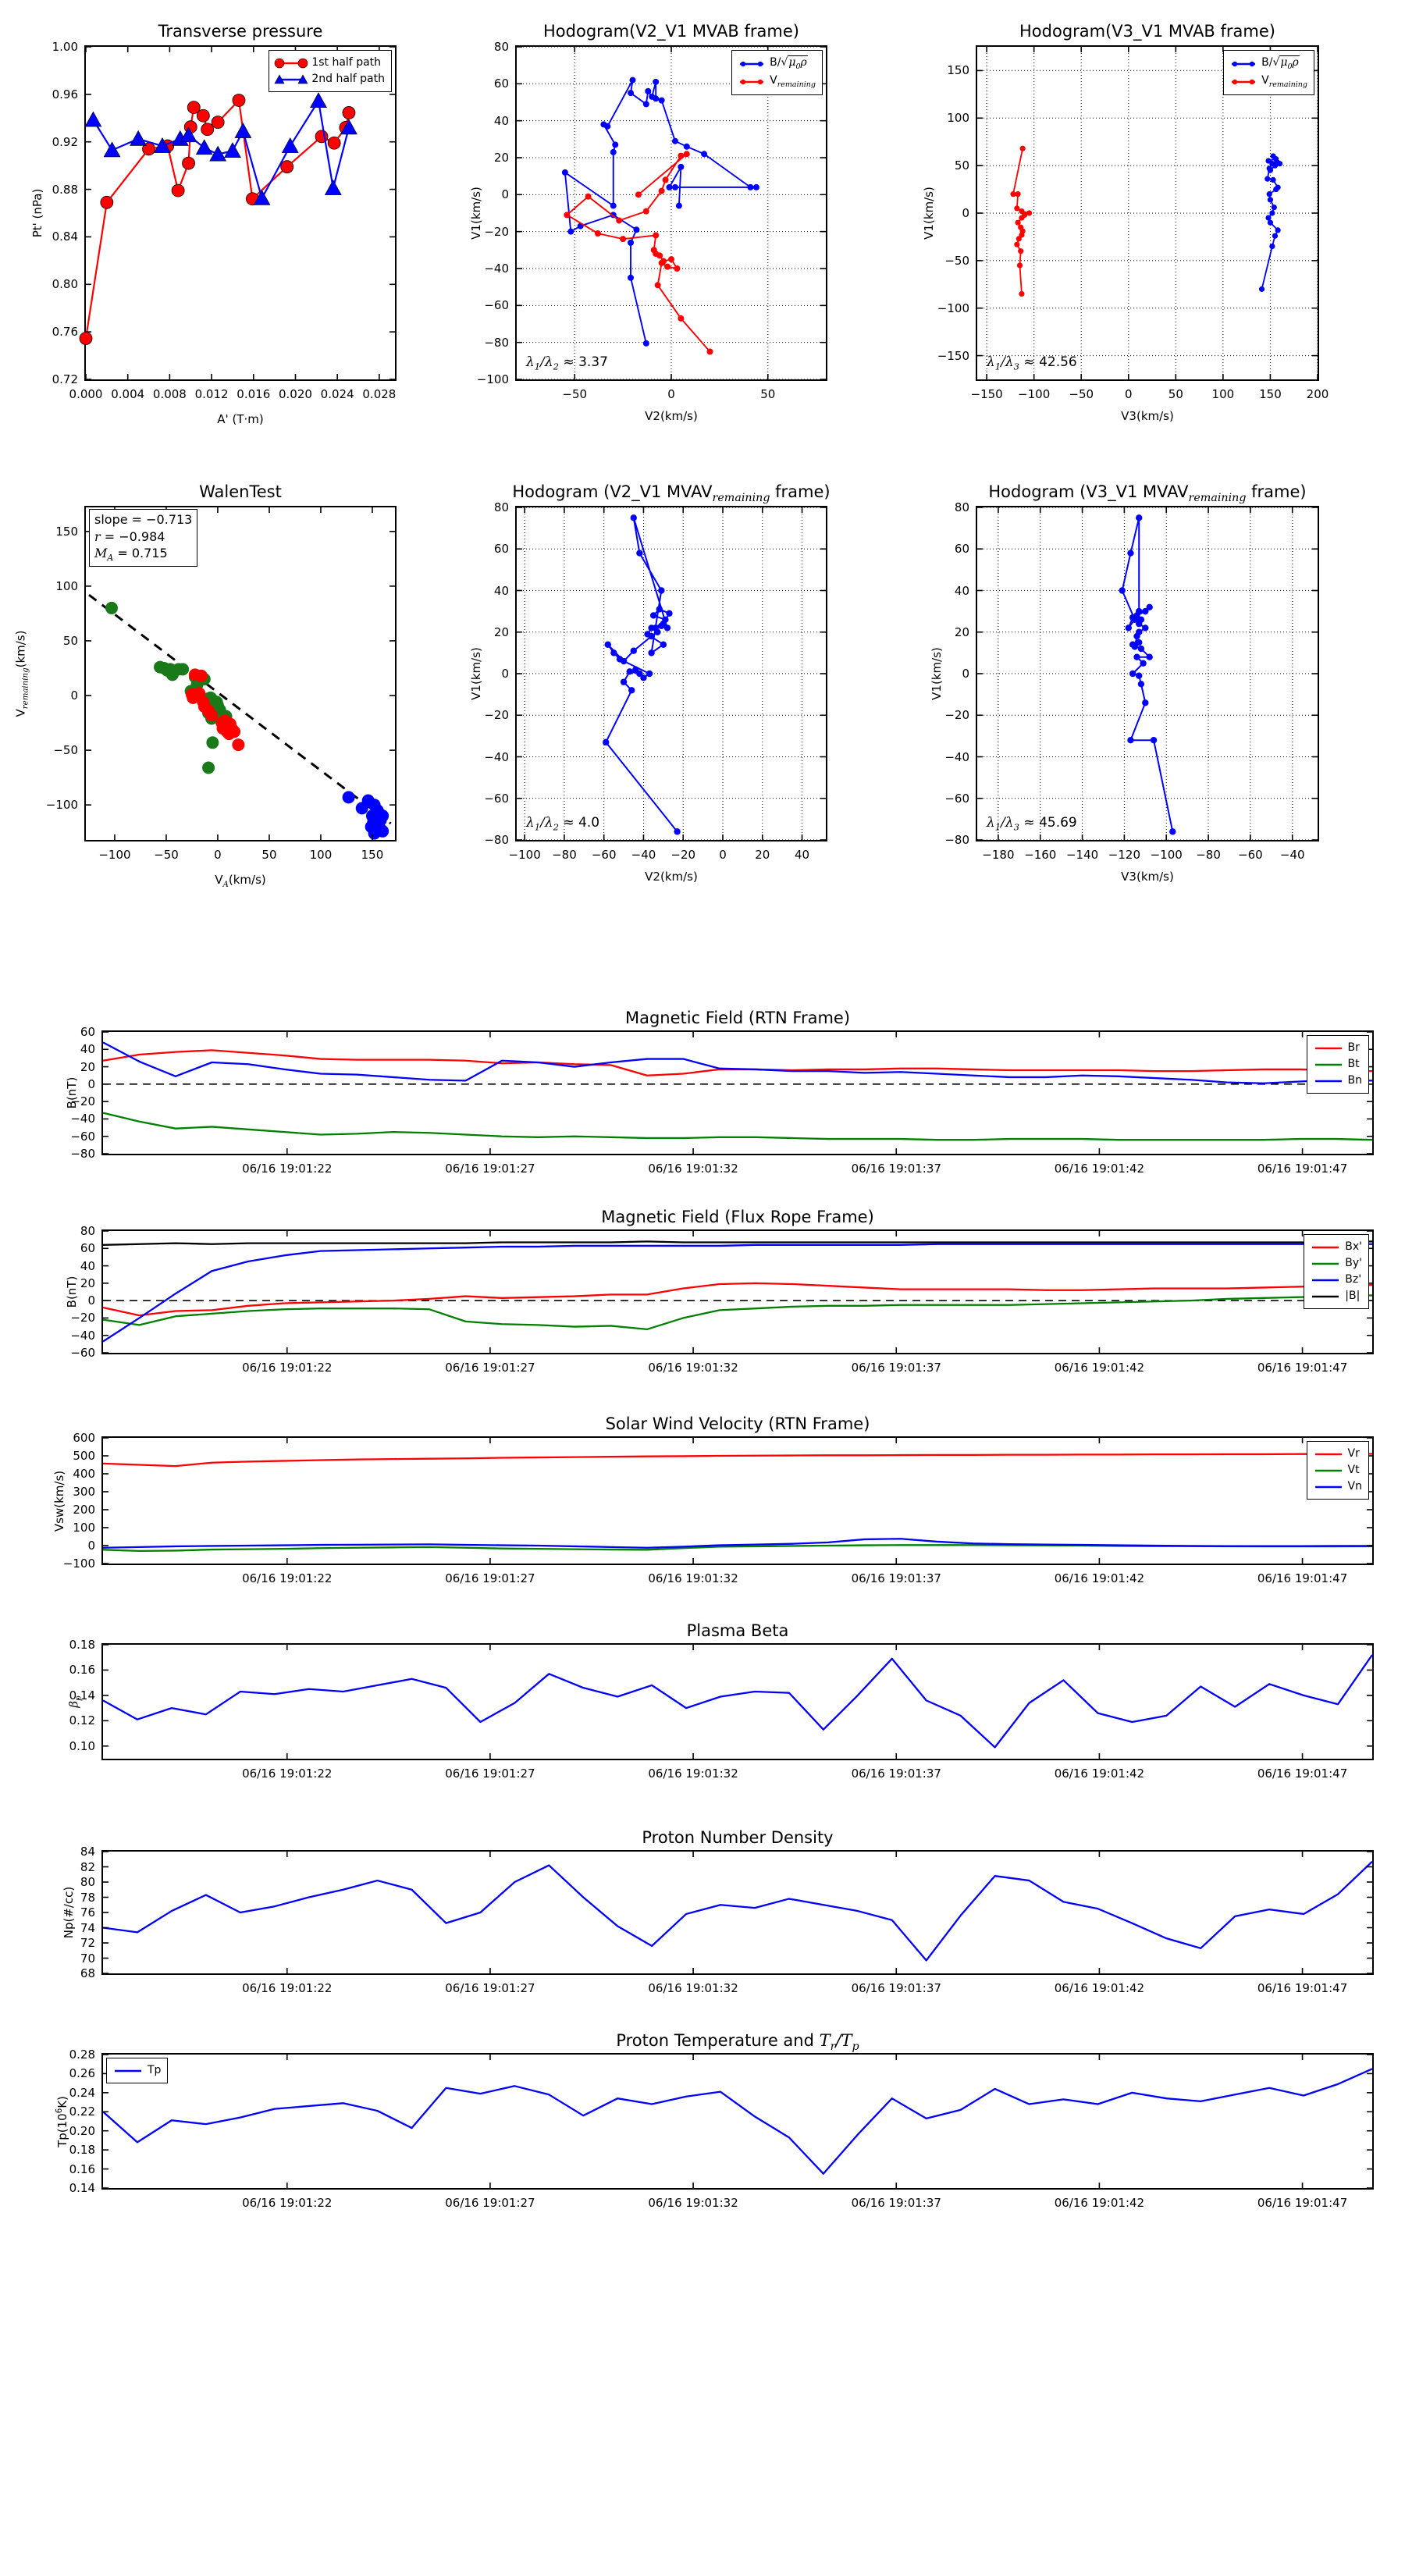  Describe the element at coordinates (962, 165) in the screenshot. I see `ytick-hodogram-v3v1-mvab-4: 50` at that location.